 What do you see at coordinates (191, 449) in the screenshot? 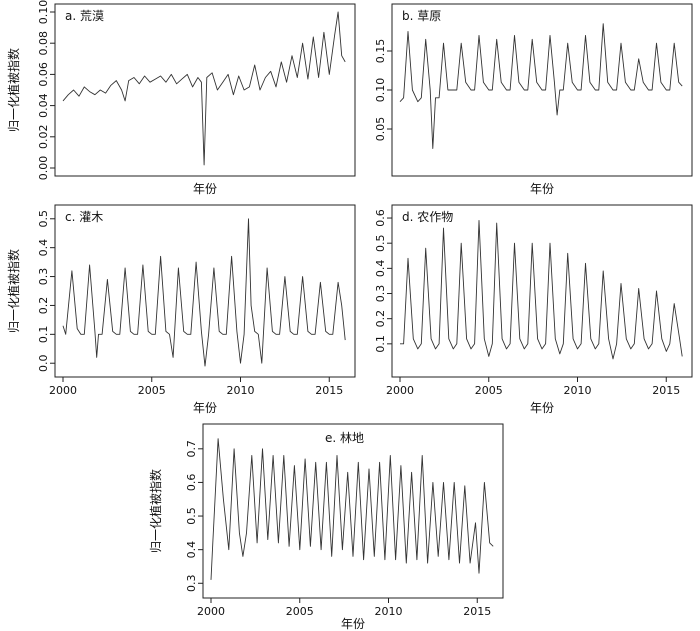
I see `y-tick-label: 0.7` at bounding box center [191, 449].